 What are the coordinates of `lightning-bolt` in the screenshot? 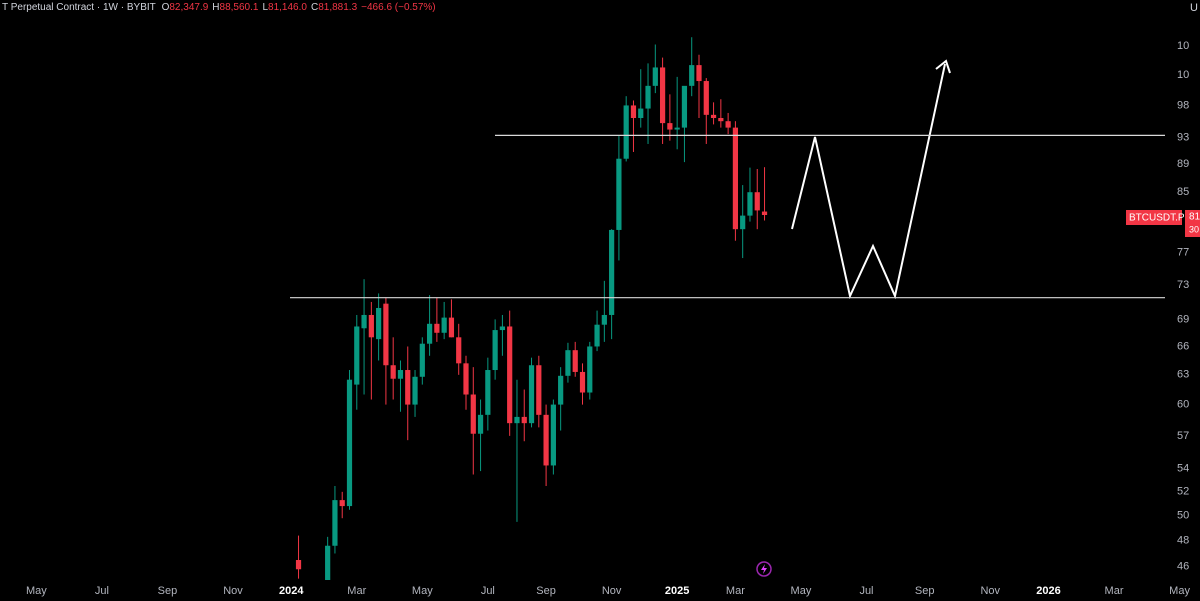 It's located at (764, 569).